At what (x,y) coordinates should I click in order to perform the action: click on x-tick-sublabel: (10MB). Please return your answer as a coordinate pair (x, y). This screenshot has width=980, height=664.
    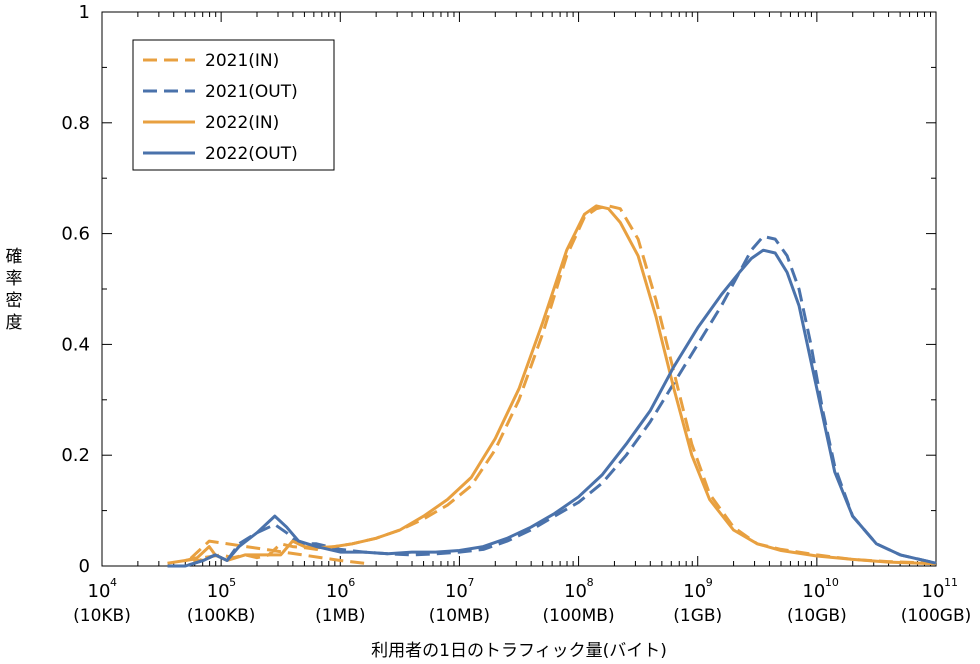
    Looking at the image, I should click on (459, 616).